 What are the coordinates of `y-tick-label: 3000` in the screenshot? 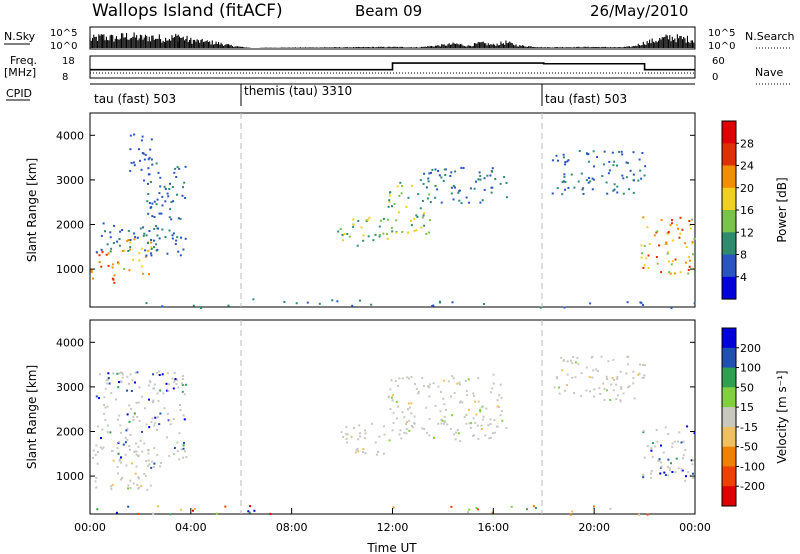 It's located at (70, 180).